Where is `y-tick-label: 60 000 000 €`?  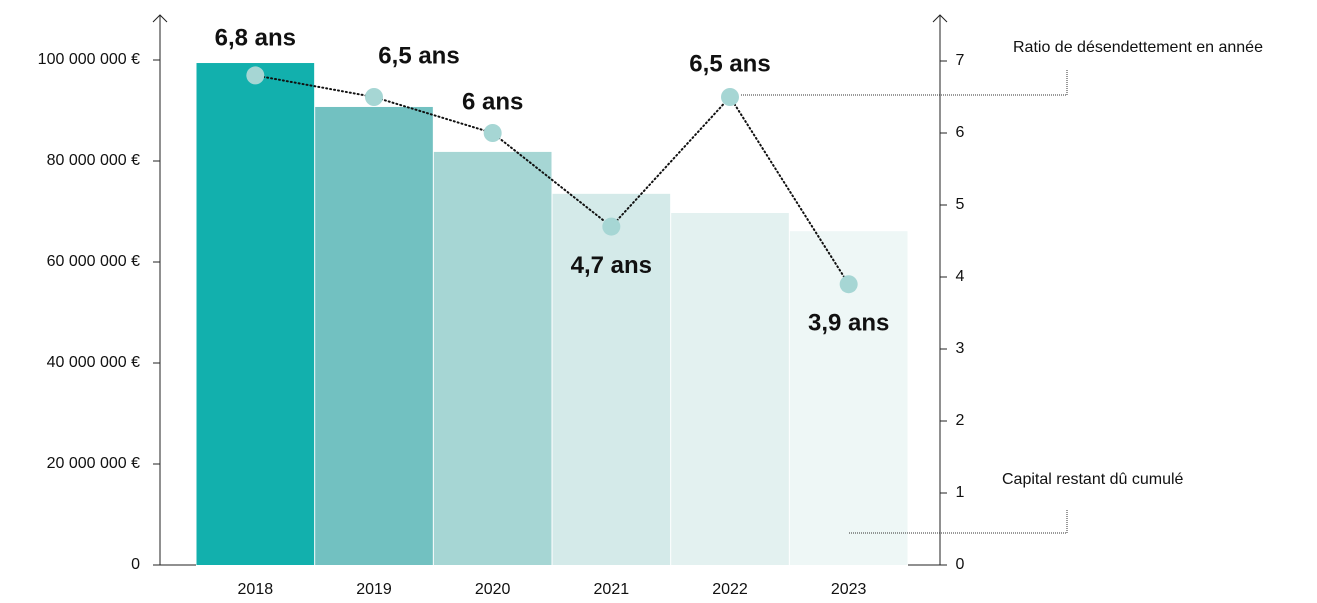 y-tick-label: 60 000 000 € is located at coordinates (94, 261).